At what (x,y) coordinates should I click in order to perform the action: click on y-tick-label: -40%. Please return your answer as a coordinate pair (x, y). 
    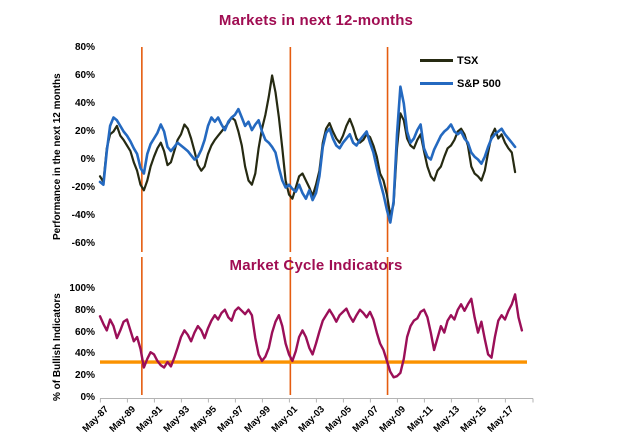
    Looking at the image, I should click on (83, 215).